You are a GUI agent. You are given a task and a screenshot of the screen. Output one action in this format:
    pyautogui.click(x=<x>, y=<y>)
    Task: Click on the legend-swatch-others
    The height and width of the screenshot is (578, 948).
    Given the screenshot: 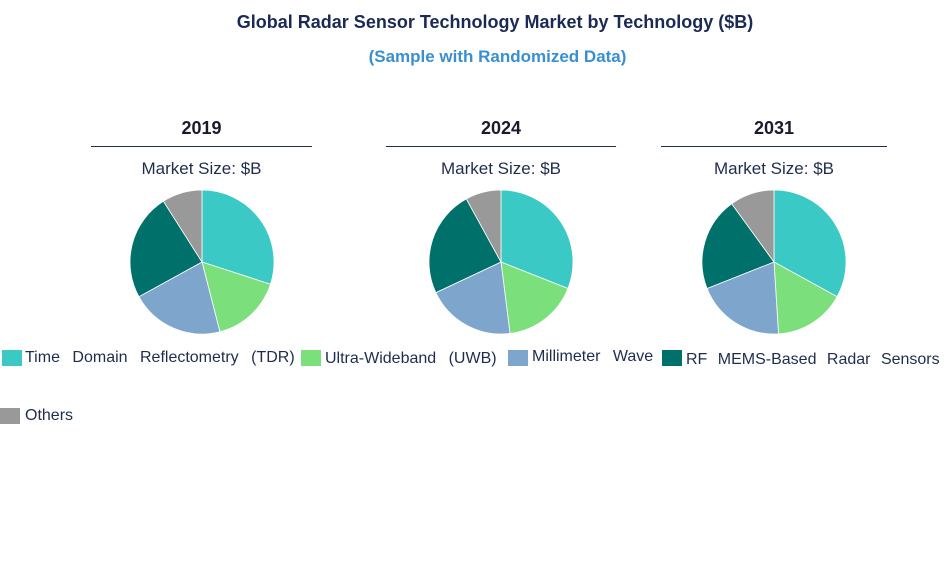 What is the action you would take?
    pyautogui.click(x=10, y=416)
    